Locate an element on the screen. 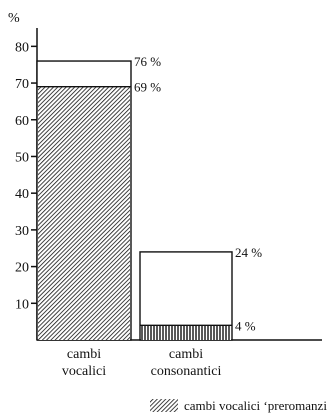 This screenshot has width=328, height=415. x-tick-label-line2: vocalici is located at coordinates (84, 371).